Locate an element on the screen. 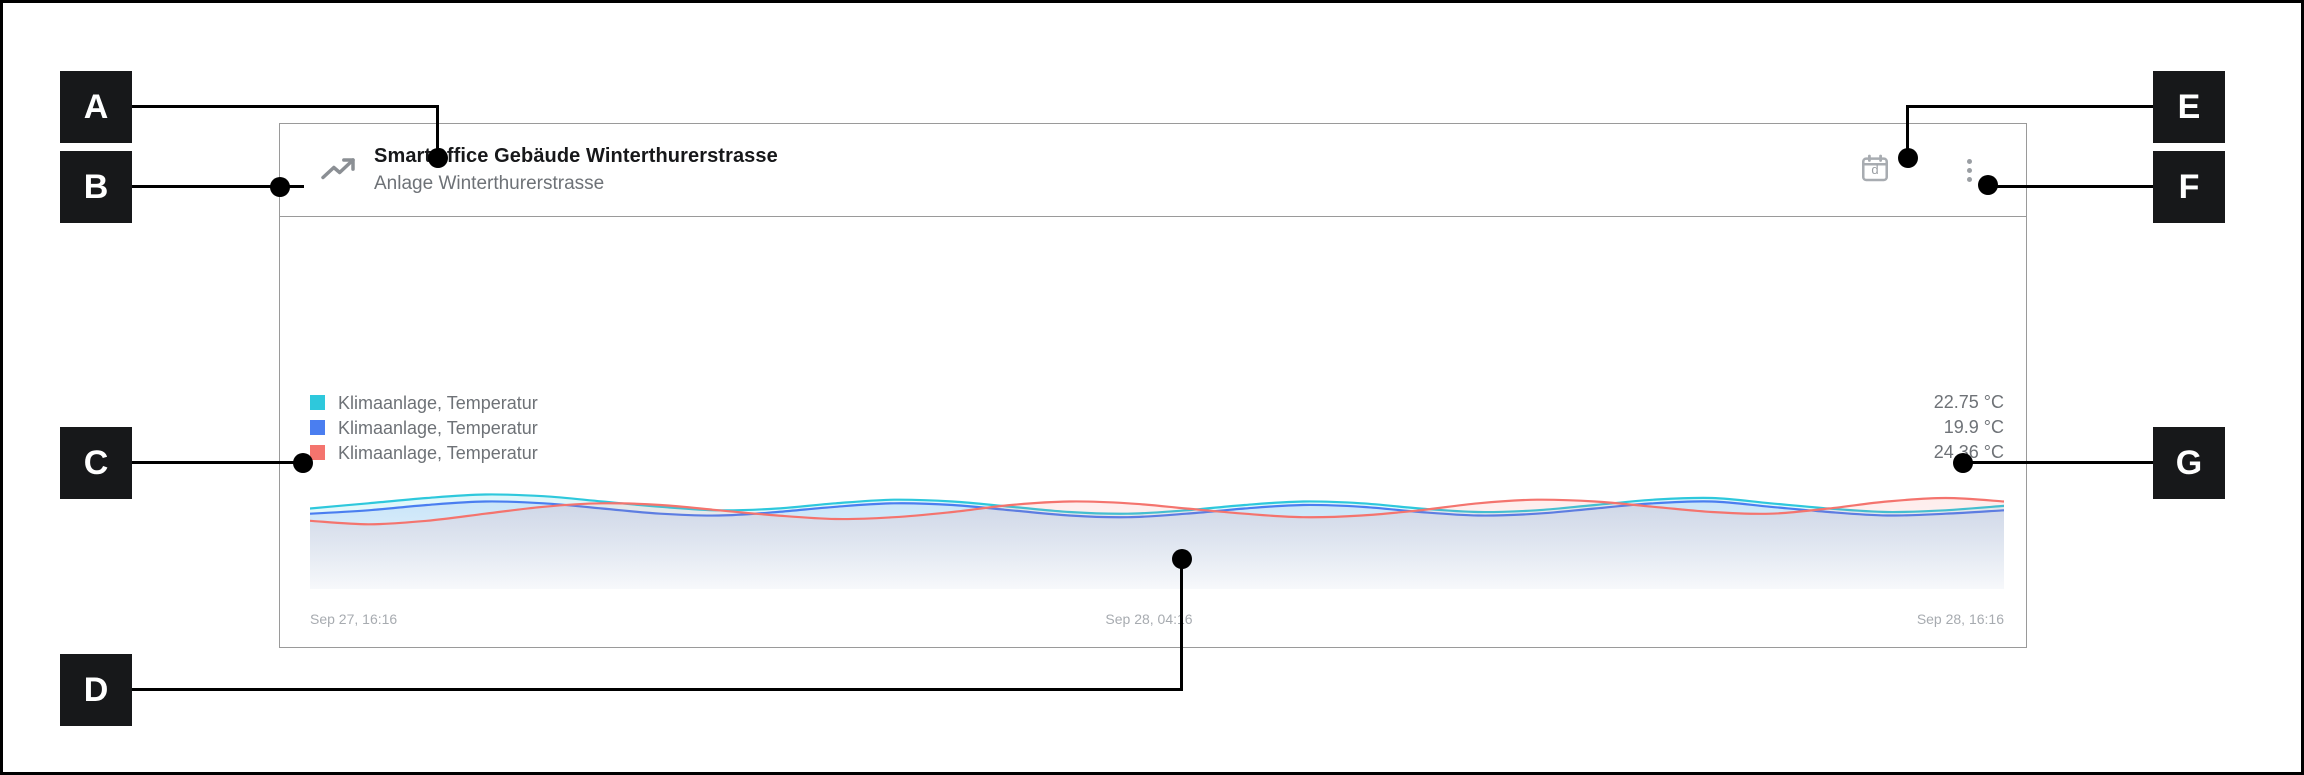  callout-f-letter: F is located at coordinates (2189, 187).